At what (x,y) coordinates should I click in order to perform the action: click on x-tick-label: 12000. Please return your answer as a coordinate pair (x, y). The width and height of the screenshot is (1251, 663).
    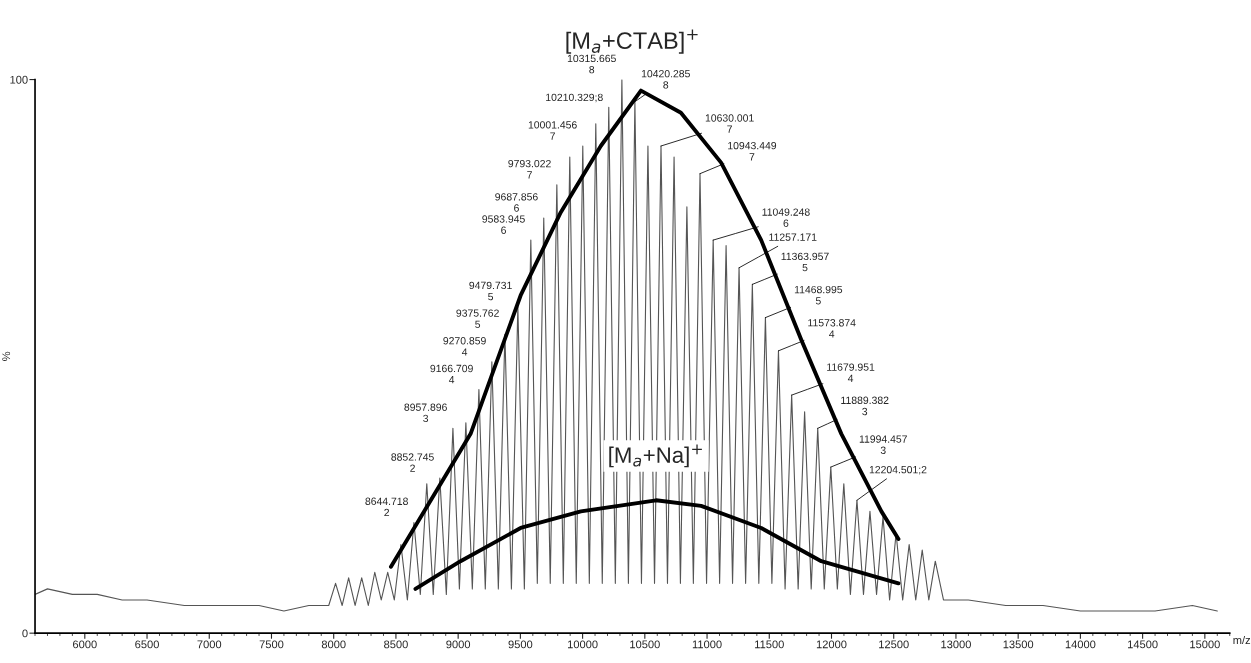
    Looking at the image, I should click on (831, 644).